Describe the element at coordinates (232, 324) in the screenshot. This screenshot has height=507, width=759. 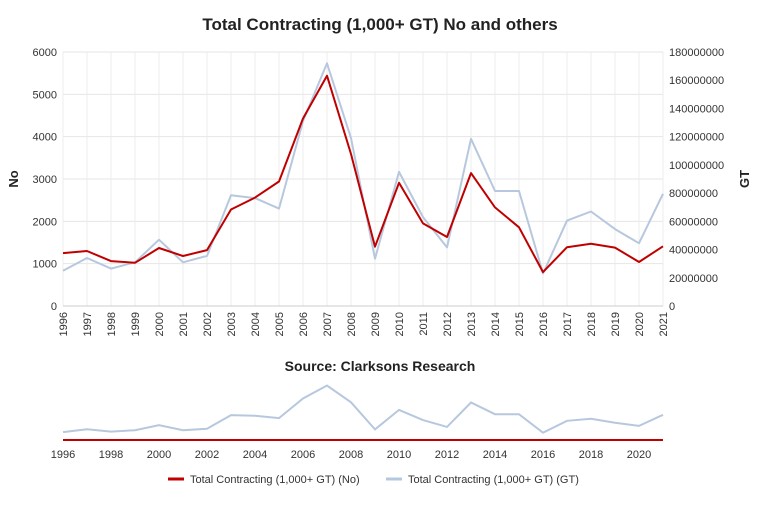
I see `x-tick-label: 2003` at that location.